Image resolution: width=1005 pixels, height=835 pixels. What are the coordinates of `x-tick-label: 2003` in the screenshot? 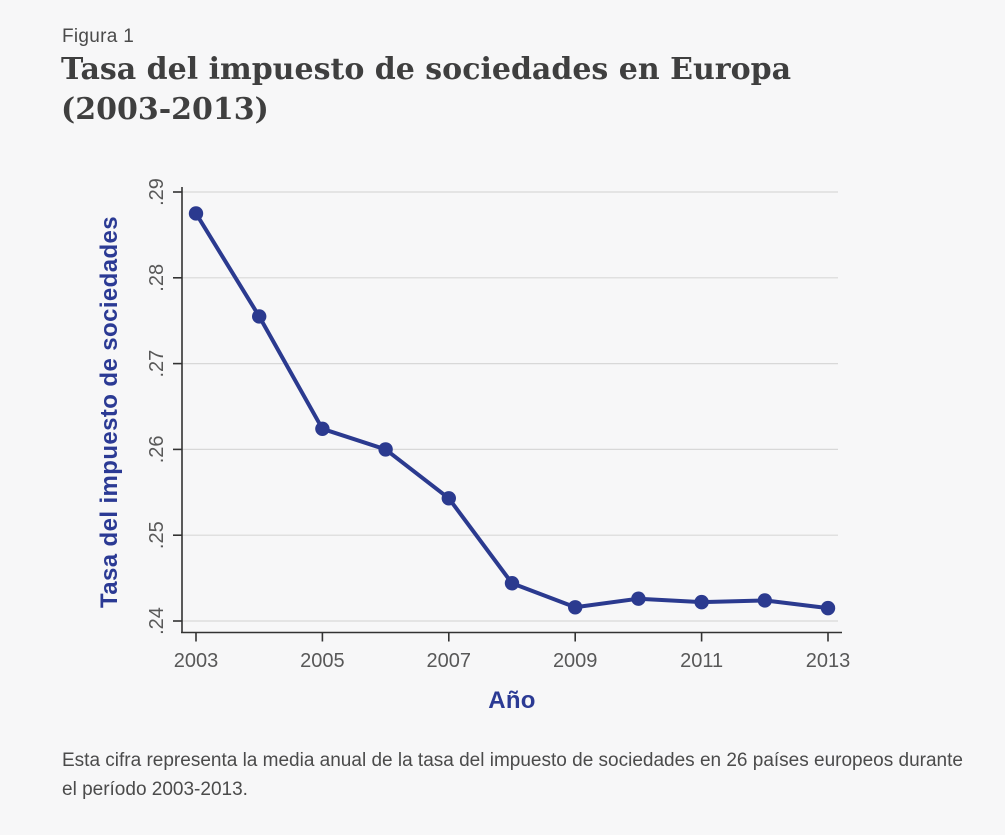 It's located at (196, 661).